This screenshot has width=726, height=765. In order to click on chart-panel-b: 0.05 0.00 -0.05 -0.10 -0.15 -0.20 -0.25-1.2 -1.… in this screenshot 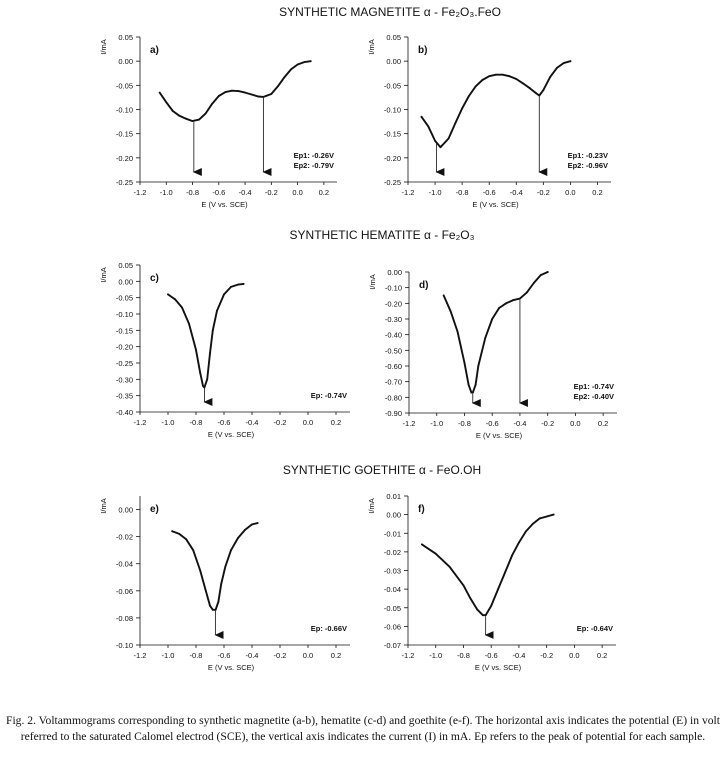, I will do `click(489, 121)`.